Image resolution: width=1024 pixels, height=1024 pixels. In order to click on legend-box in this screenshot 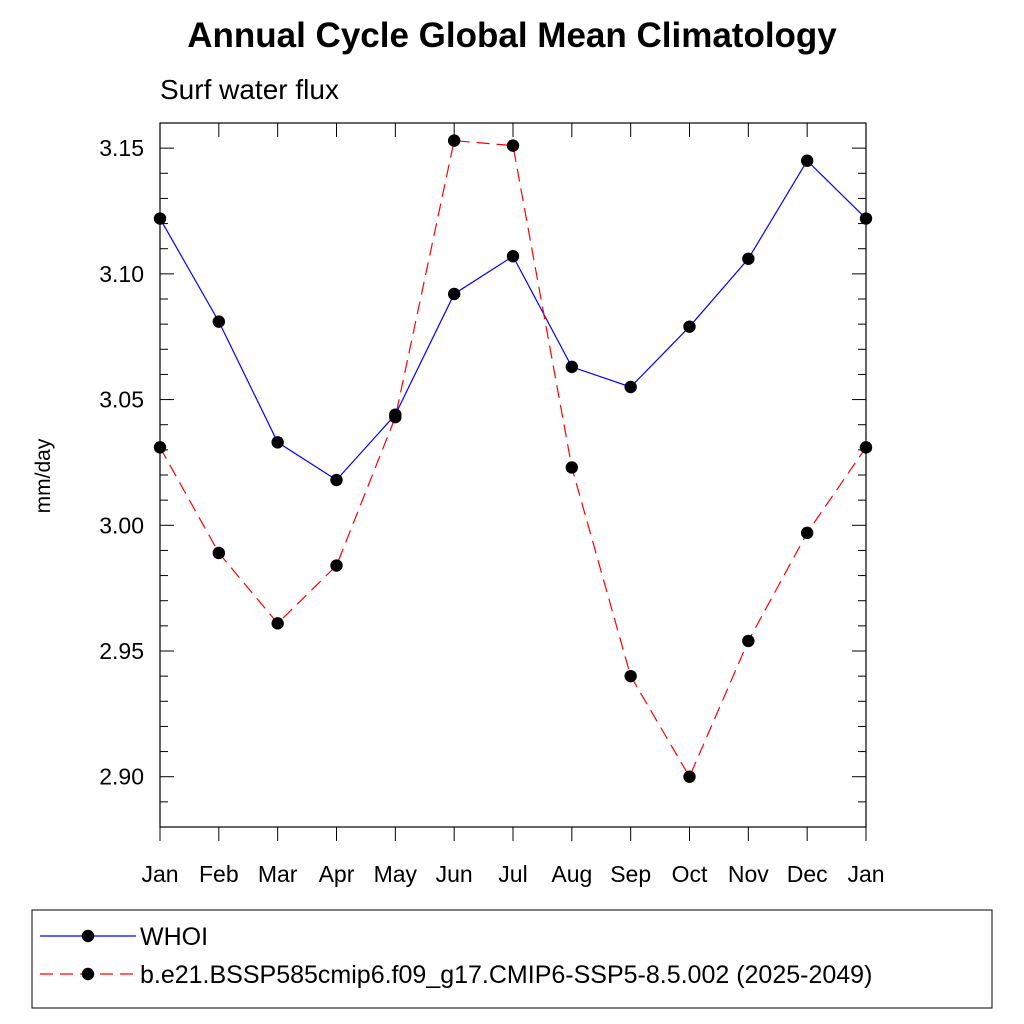, I will do `click(512, 959)`.